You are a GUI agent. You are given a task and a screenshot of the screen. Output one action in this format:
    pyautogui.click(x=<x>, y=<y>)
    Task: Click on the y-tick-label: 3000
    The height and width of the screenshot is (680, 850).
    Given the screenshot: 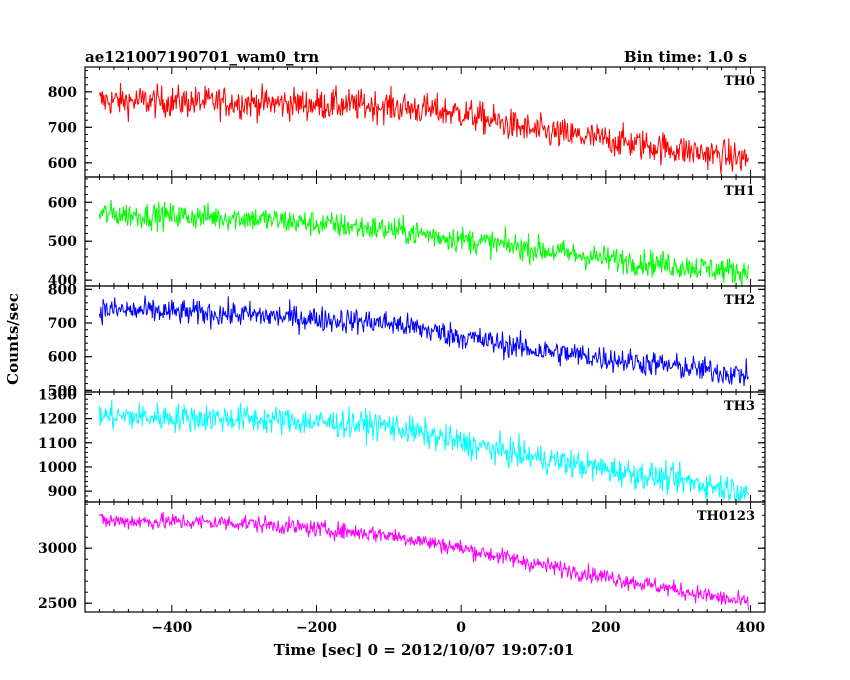 What is the action you would take?
    pyautogui.click(x=57, y=549)
    